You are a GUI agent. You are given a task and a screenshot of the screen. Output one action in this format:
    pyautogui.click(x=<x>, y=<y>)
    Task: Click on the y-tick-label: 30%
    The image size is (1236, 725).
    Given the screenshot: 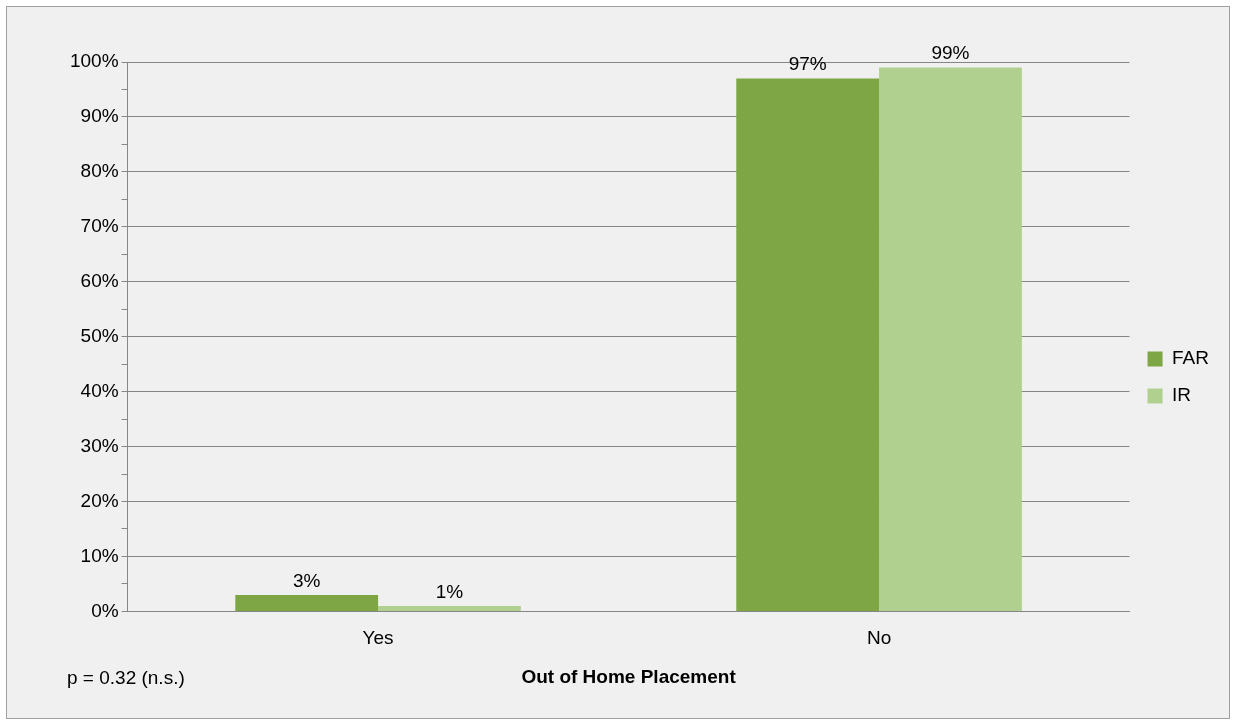 What is the action you would take?
    pyautogui.click(x=99, y=445)
    